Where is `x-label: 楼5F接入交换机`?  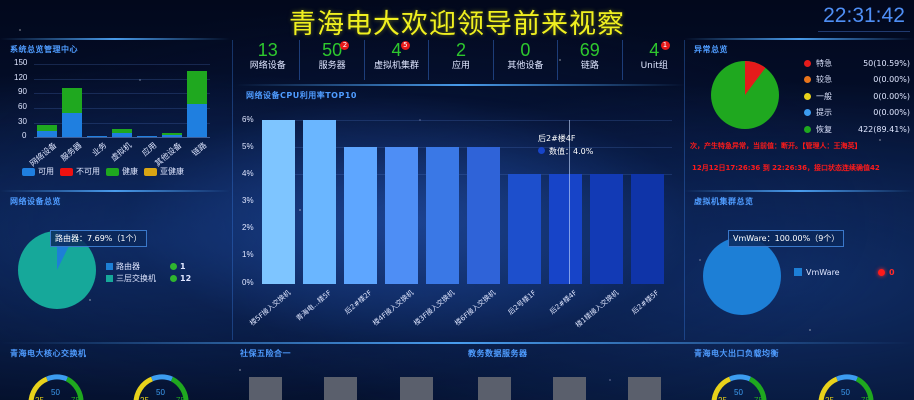 x-label: 楼5F接入交换机 is located at coordinates (269, 308).